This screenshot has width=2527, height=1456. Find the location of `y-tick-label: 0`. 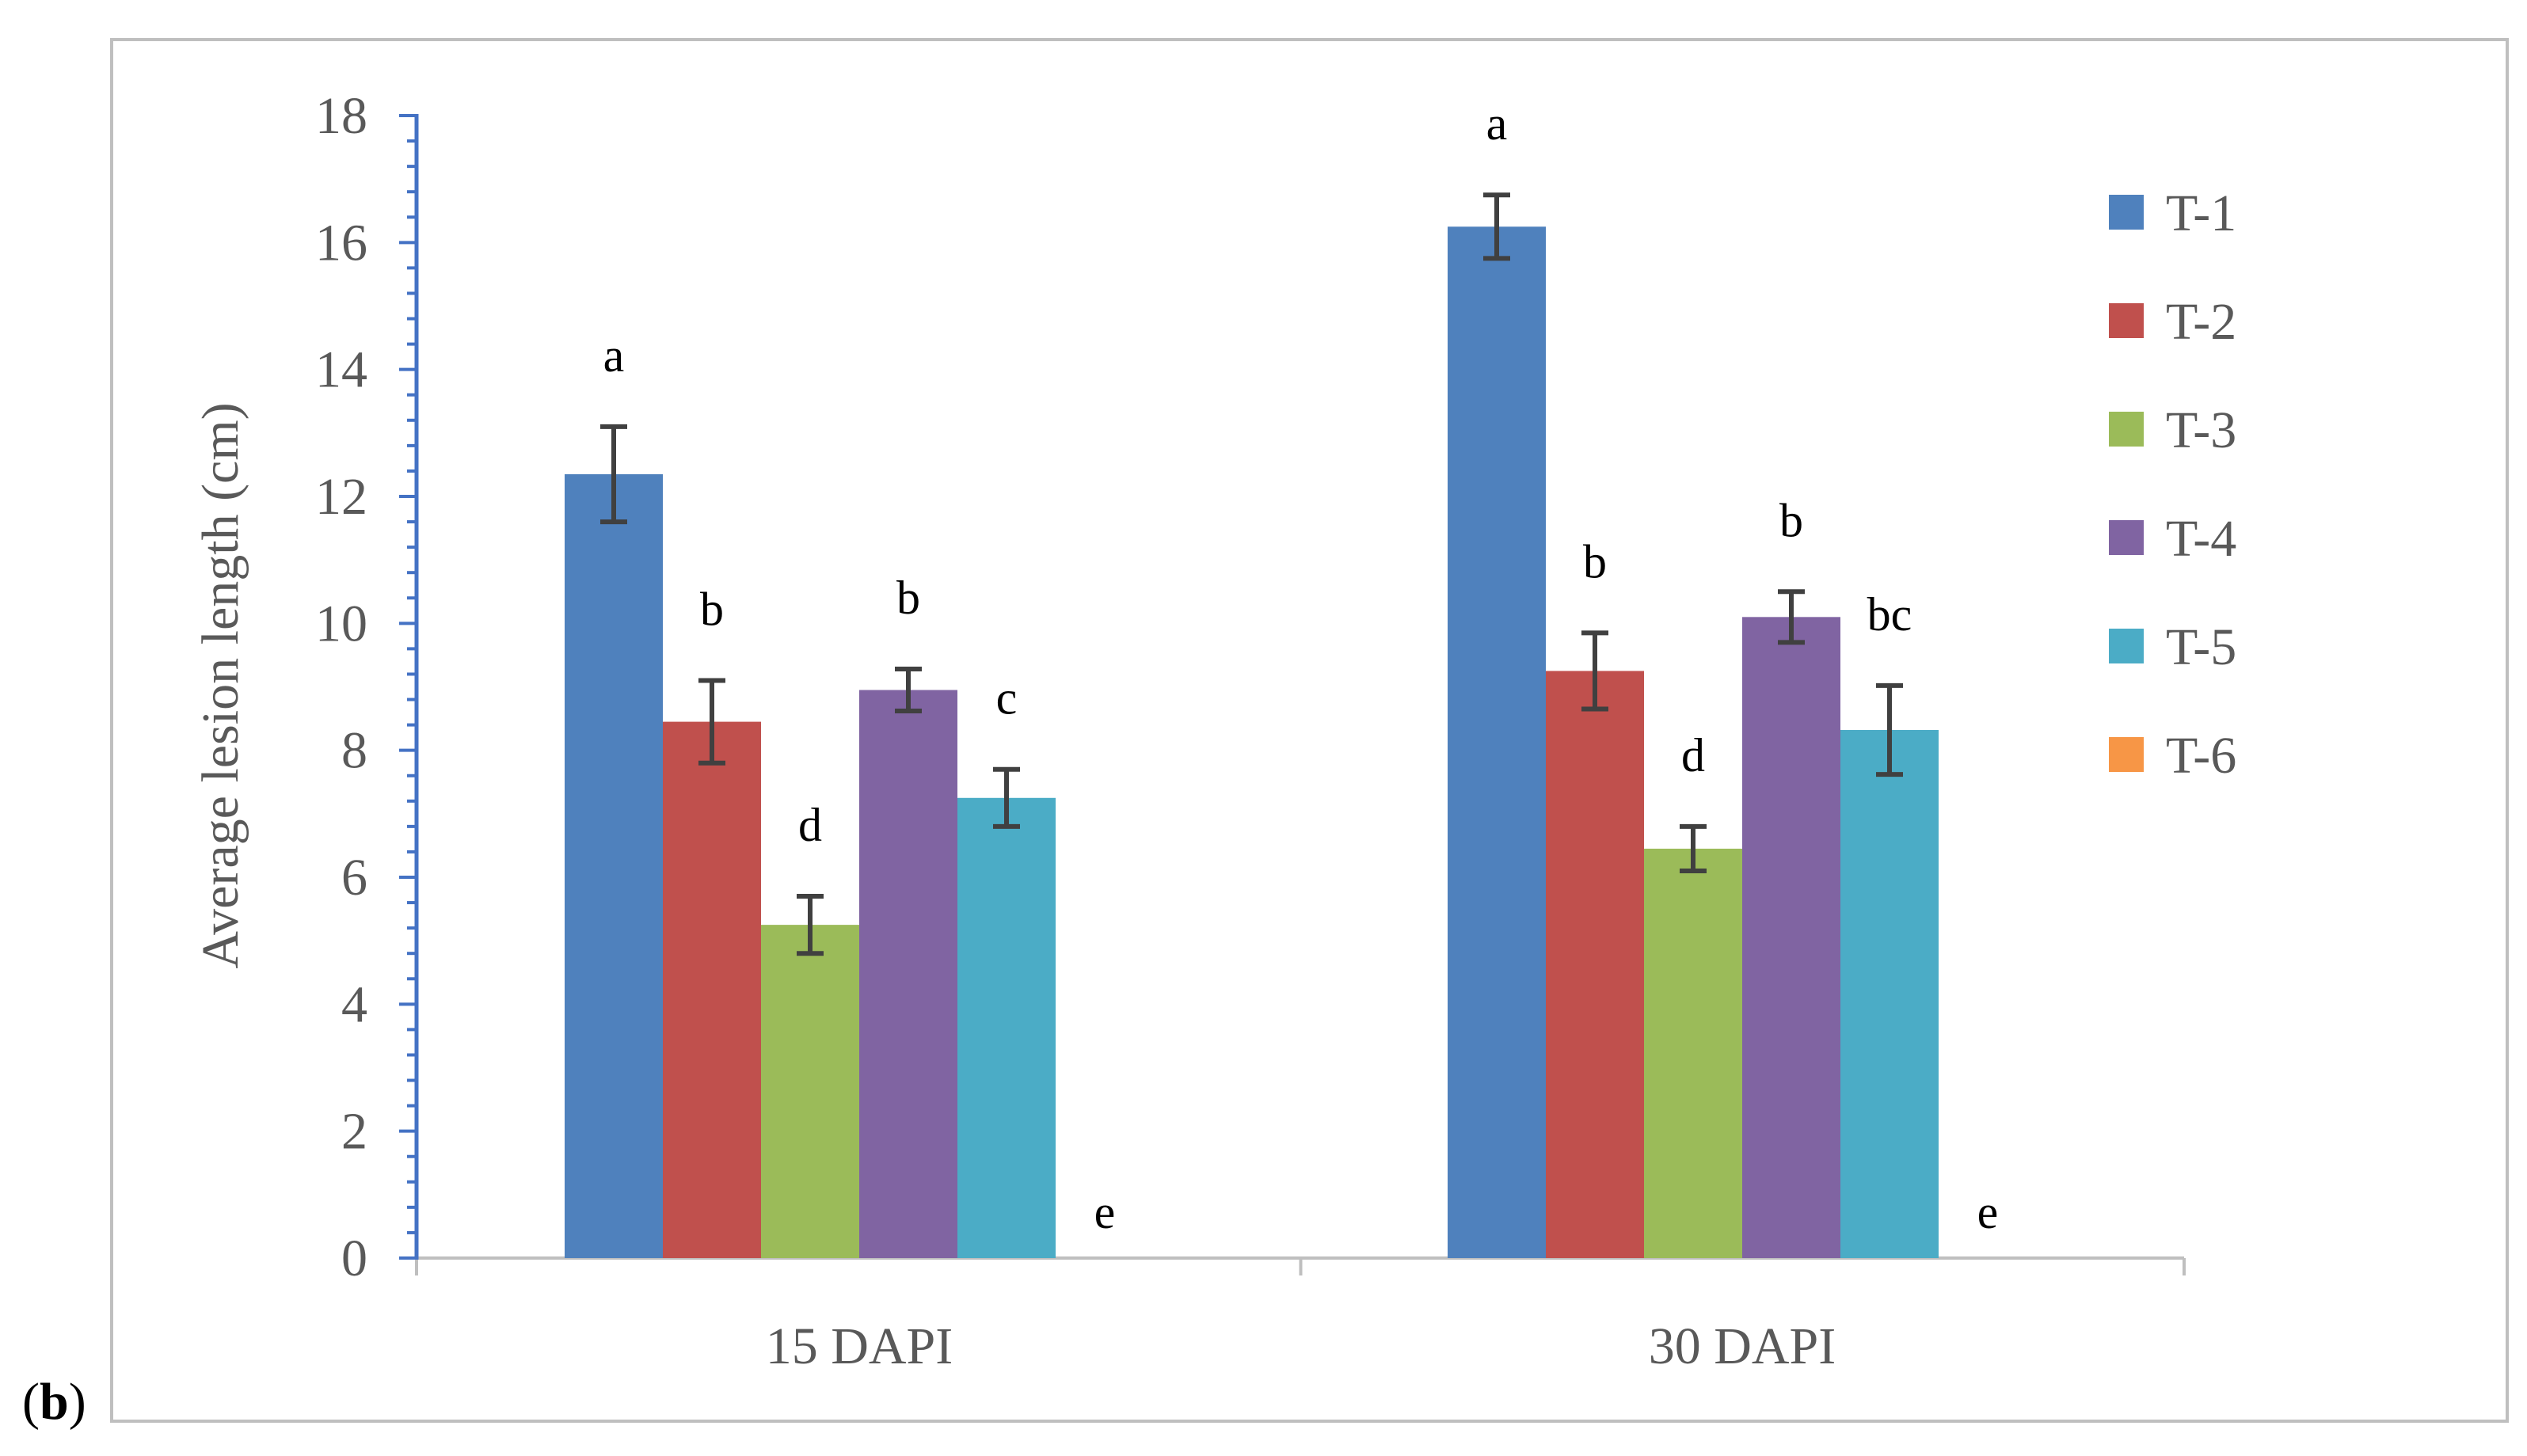

y-tick-label: 0 is located at coordinates (354, 1258).